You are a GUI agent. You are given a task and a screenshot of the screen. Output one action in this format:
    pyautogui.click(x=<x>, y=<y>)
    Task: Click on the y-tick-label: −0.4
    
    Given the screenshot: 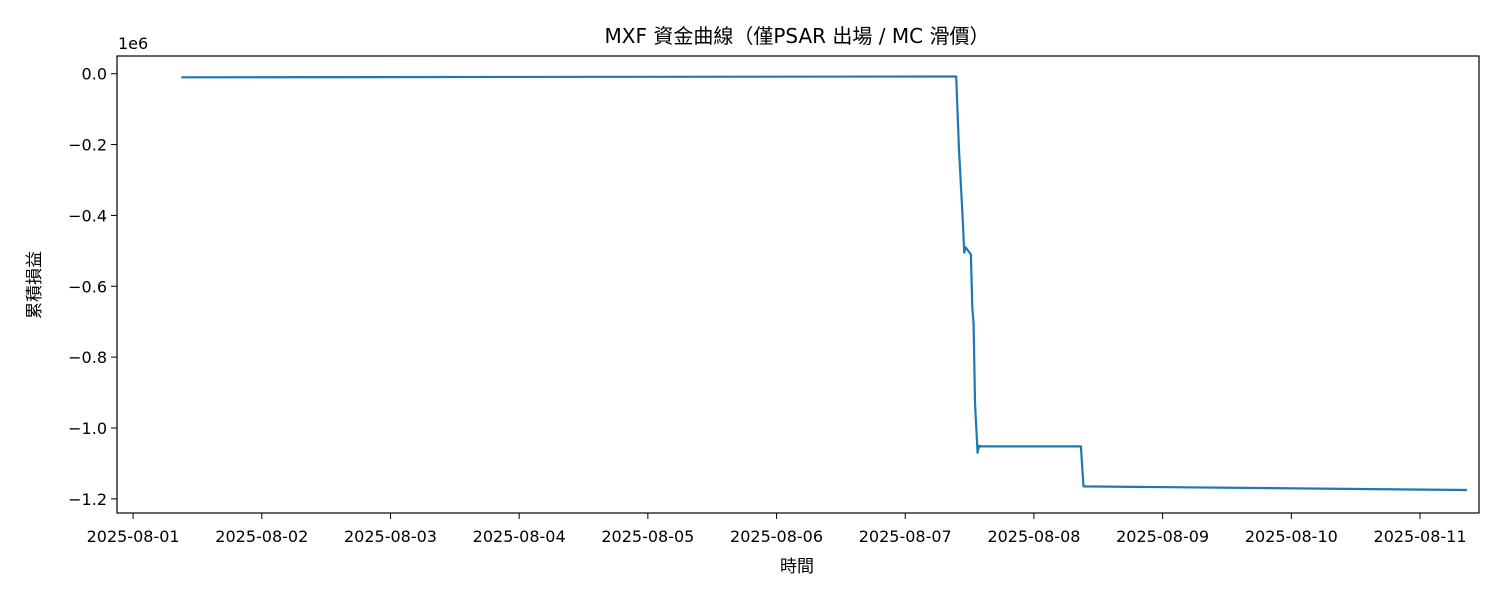 What is the action you would take?
    pyautogui.click(x=87, y=215)
    